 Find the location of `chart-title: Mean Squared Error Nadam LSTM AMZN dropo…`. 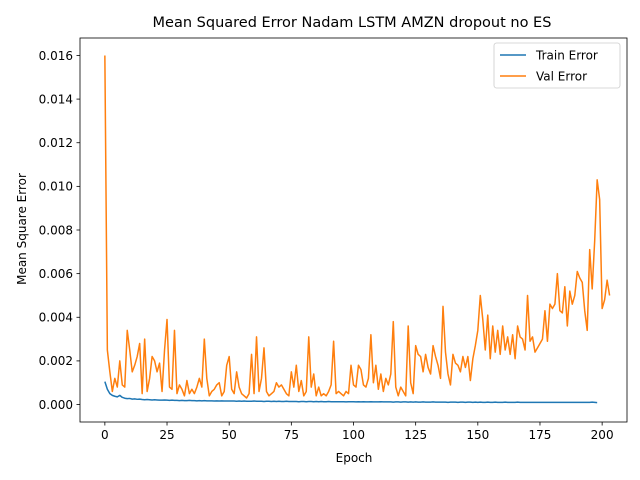

chart-title: Mean Squared Error Nadam LSTM AMZN dropo… is located at coordinates (352, 23).